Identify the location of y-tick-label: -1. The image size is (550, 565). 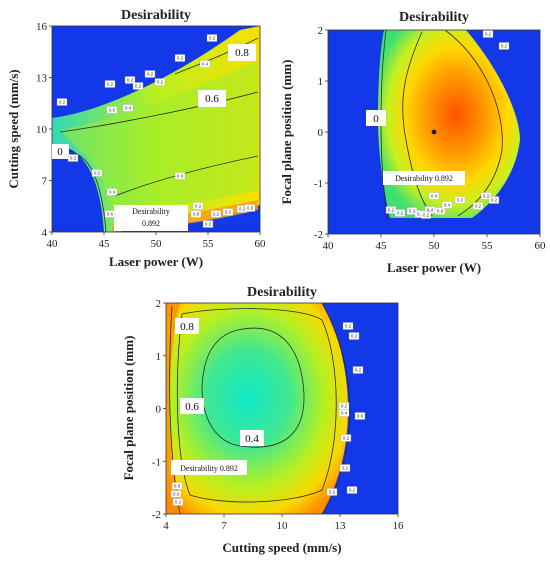
(318, 184).